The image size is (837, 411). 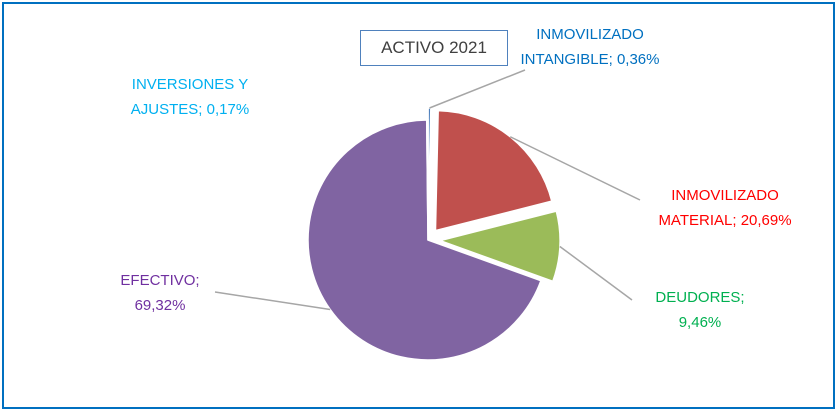 What do you see at coordinates (160, 305) in the screenshot?
I see `value-label: 69,32%` at bounding box center [160, 305].